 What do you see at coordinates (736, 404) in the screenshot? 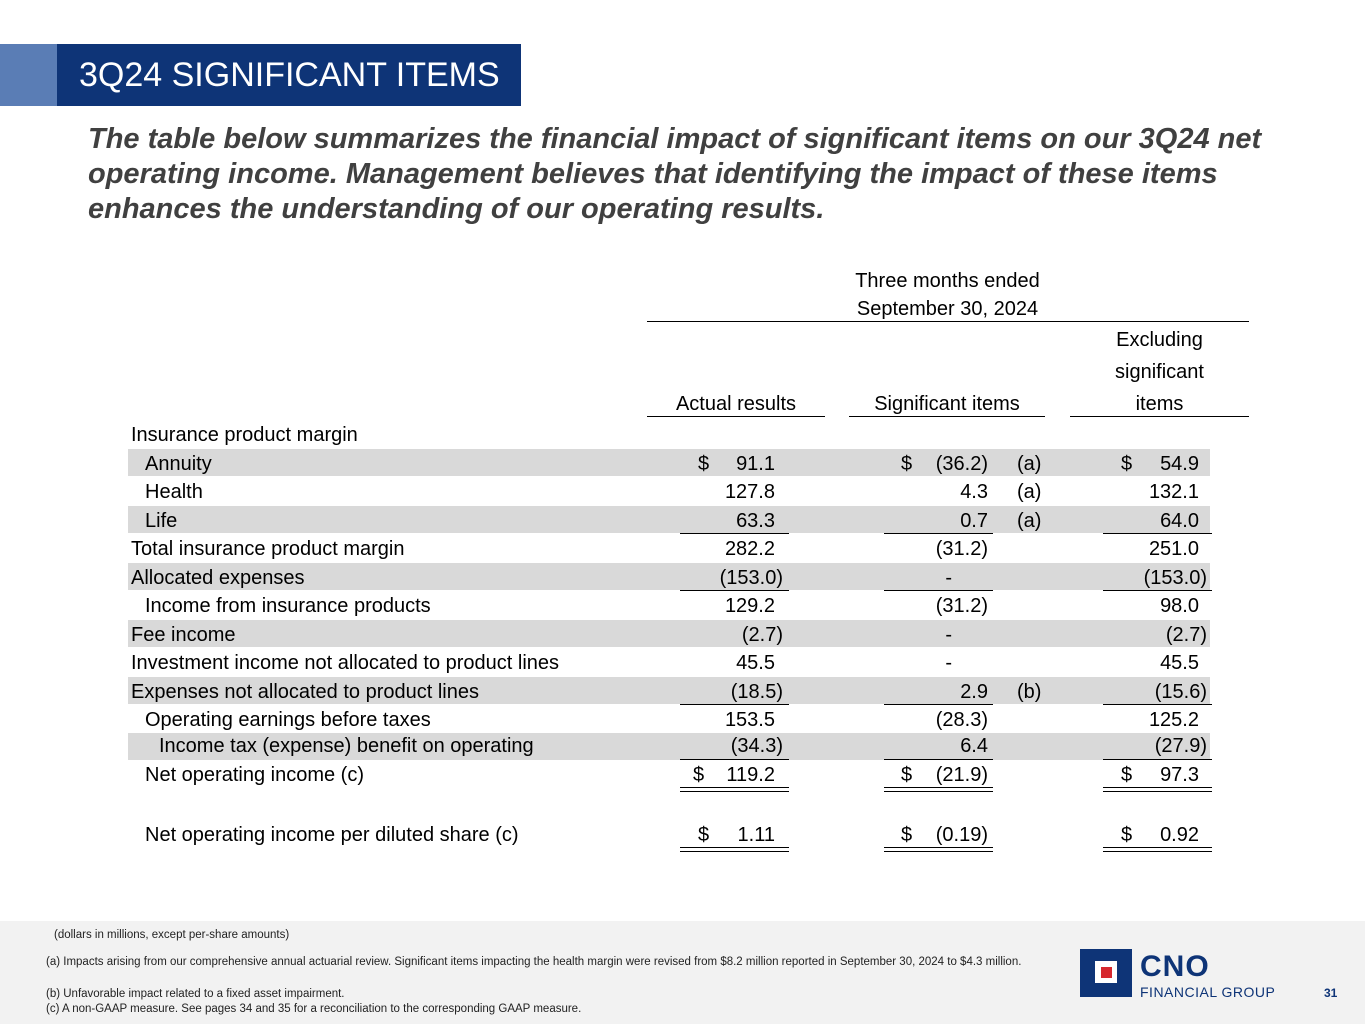
I see `col-actual-header: Actual results` at bounding box center [736, 404].